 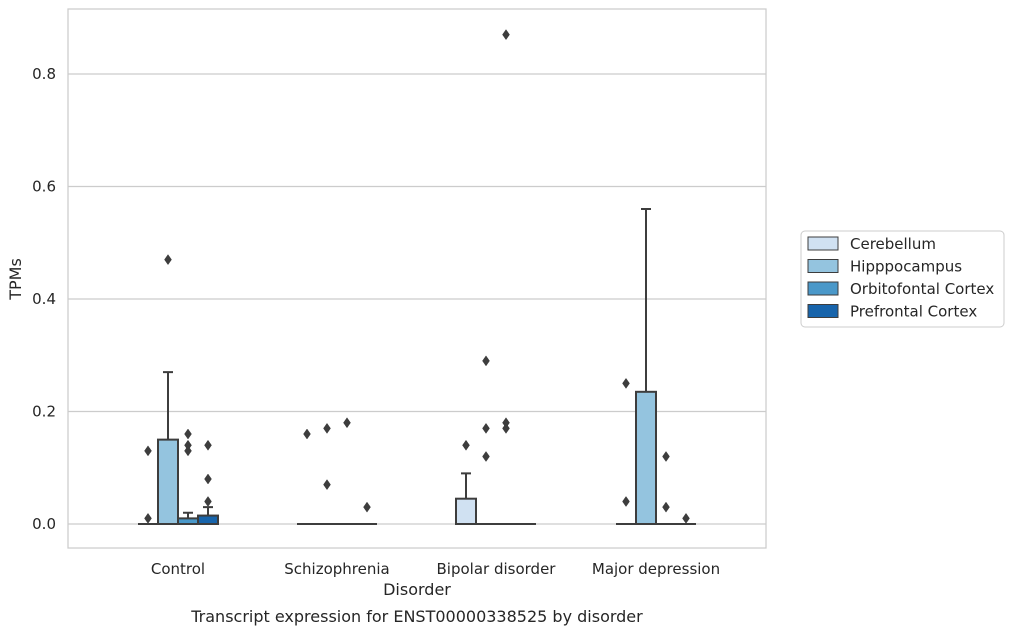 What do you see at coordinates (188, 518) in the screenshot?
I see `box-orbitofontal-cortex` at bounding box center [188, 518].